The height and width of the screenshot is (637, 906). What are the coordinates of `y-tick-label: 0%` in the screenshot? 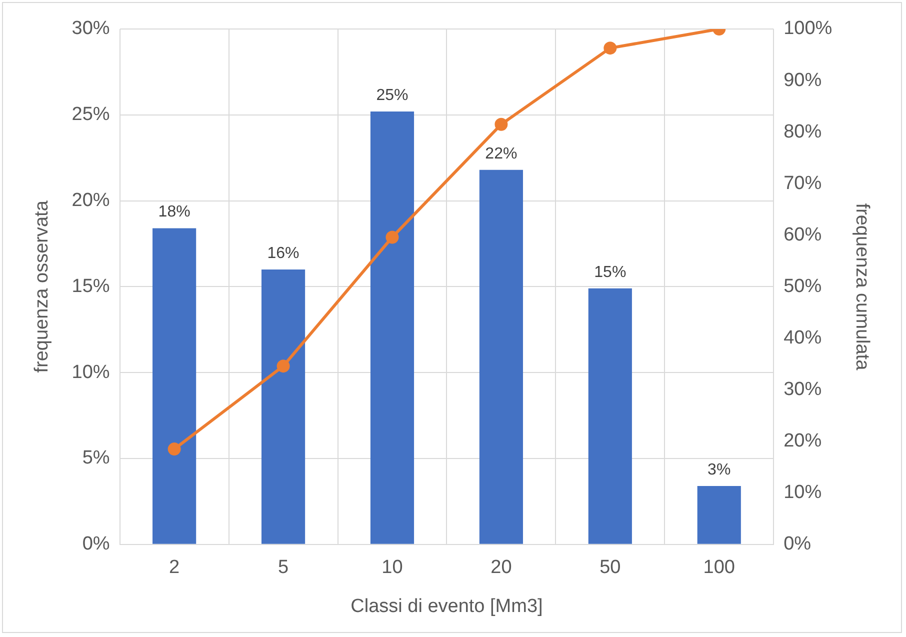 It's located at (96, 544).